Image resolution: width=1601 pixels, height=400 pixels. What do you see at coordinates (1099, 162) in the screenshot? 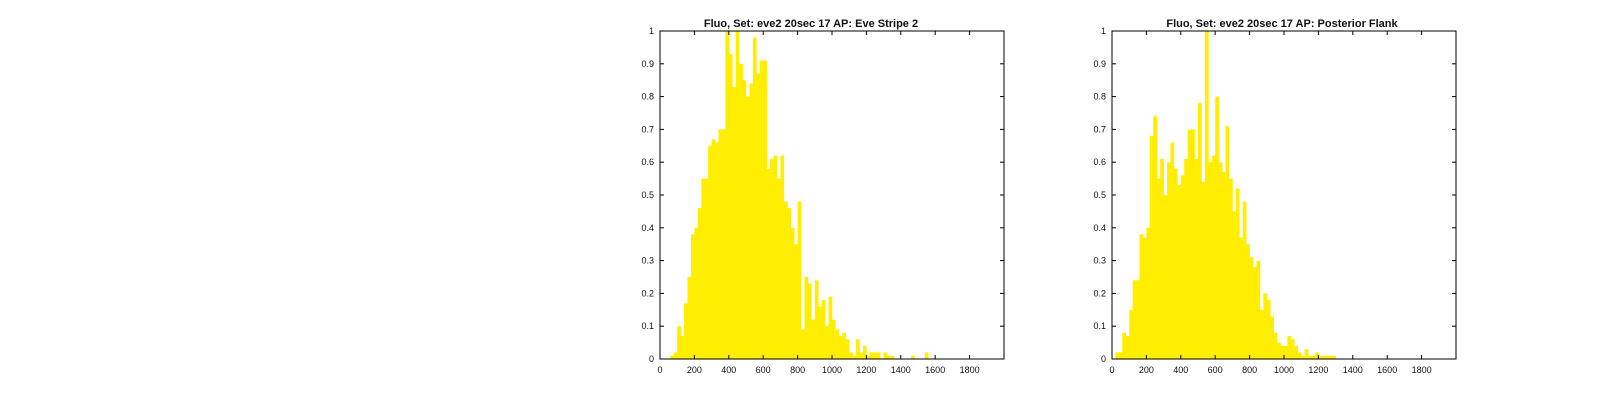
I see `y-tick-label: 0.6` at bounding box center [1099, 162].